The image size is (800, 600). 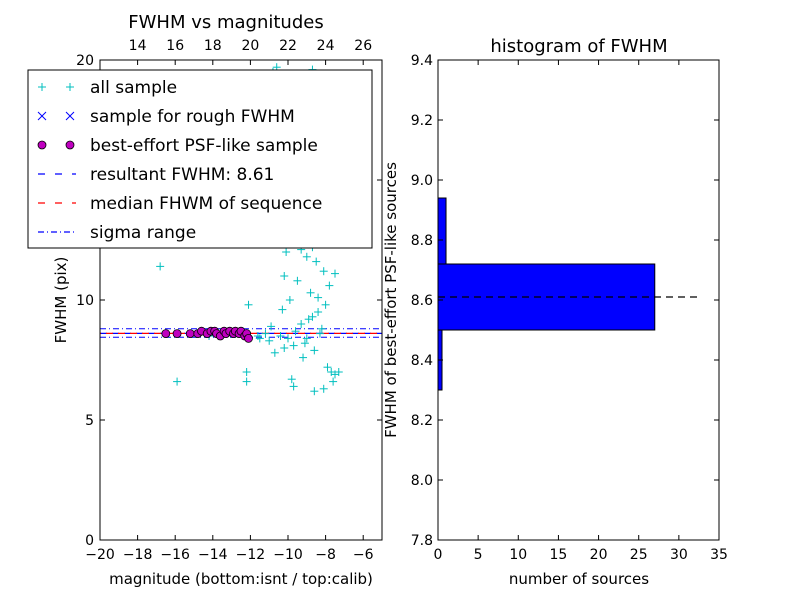 What do you see at coordinates (133, 88) in the screenshot?
I see `legend-label: all sample` at bounding box center [133, 88].